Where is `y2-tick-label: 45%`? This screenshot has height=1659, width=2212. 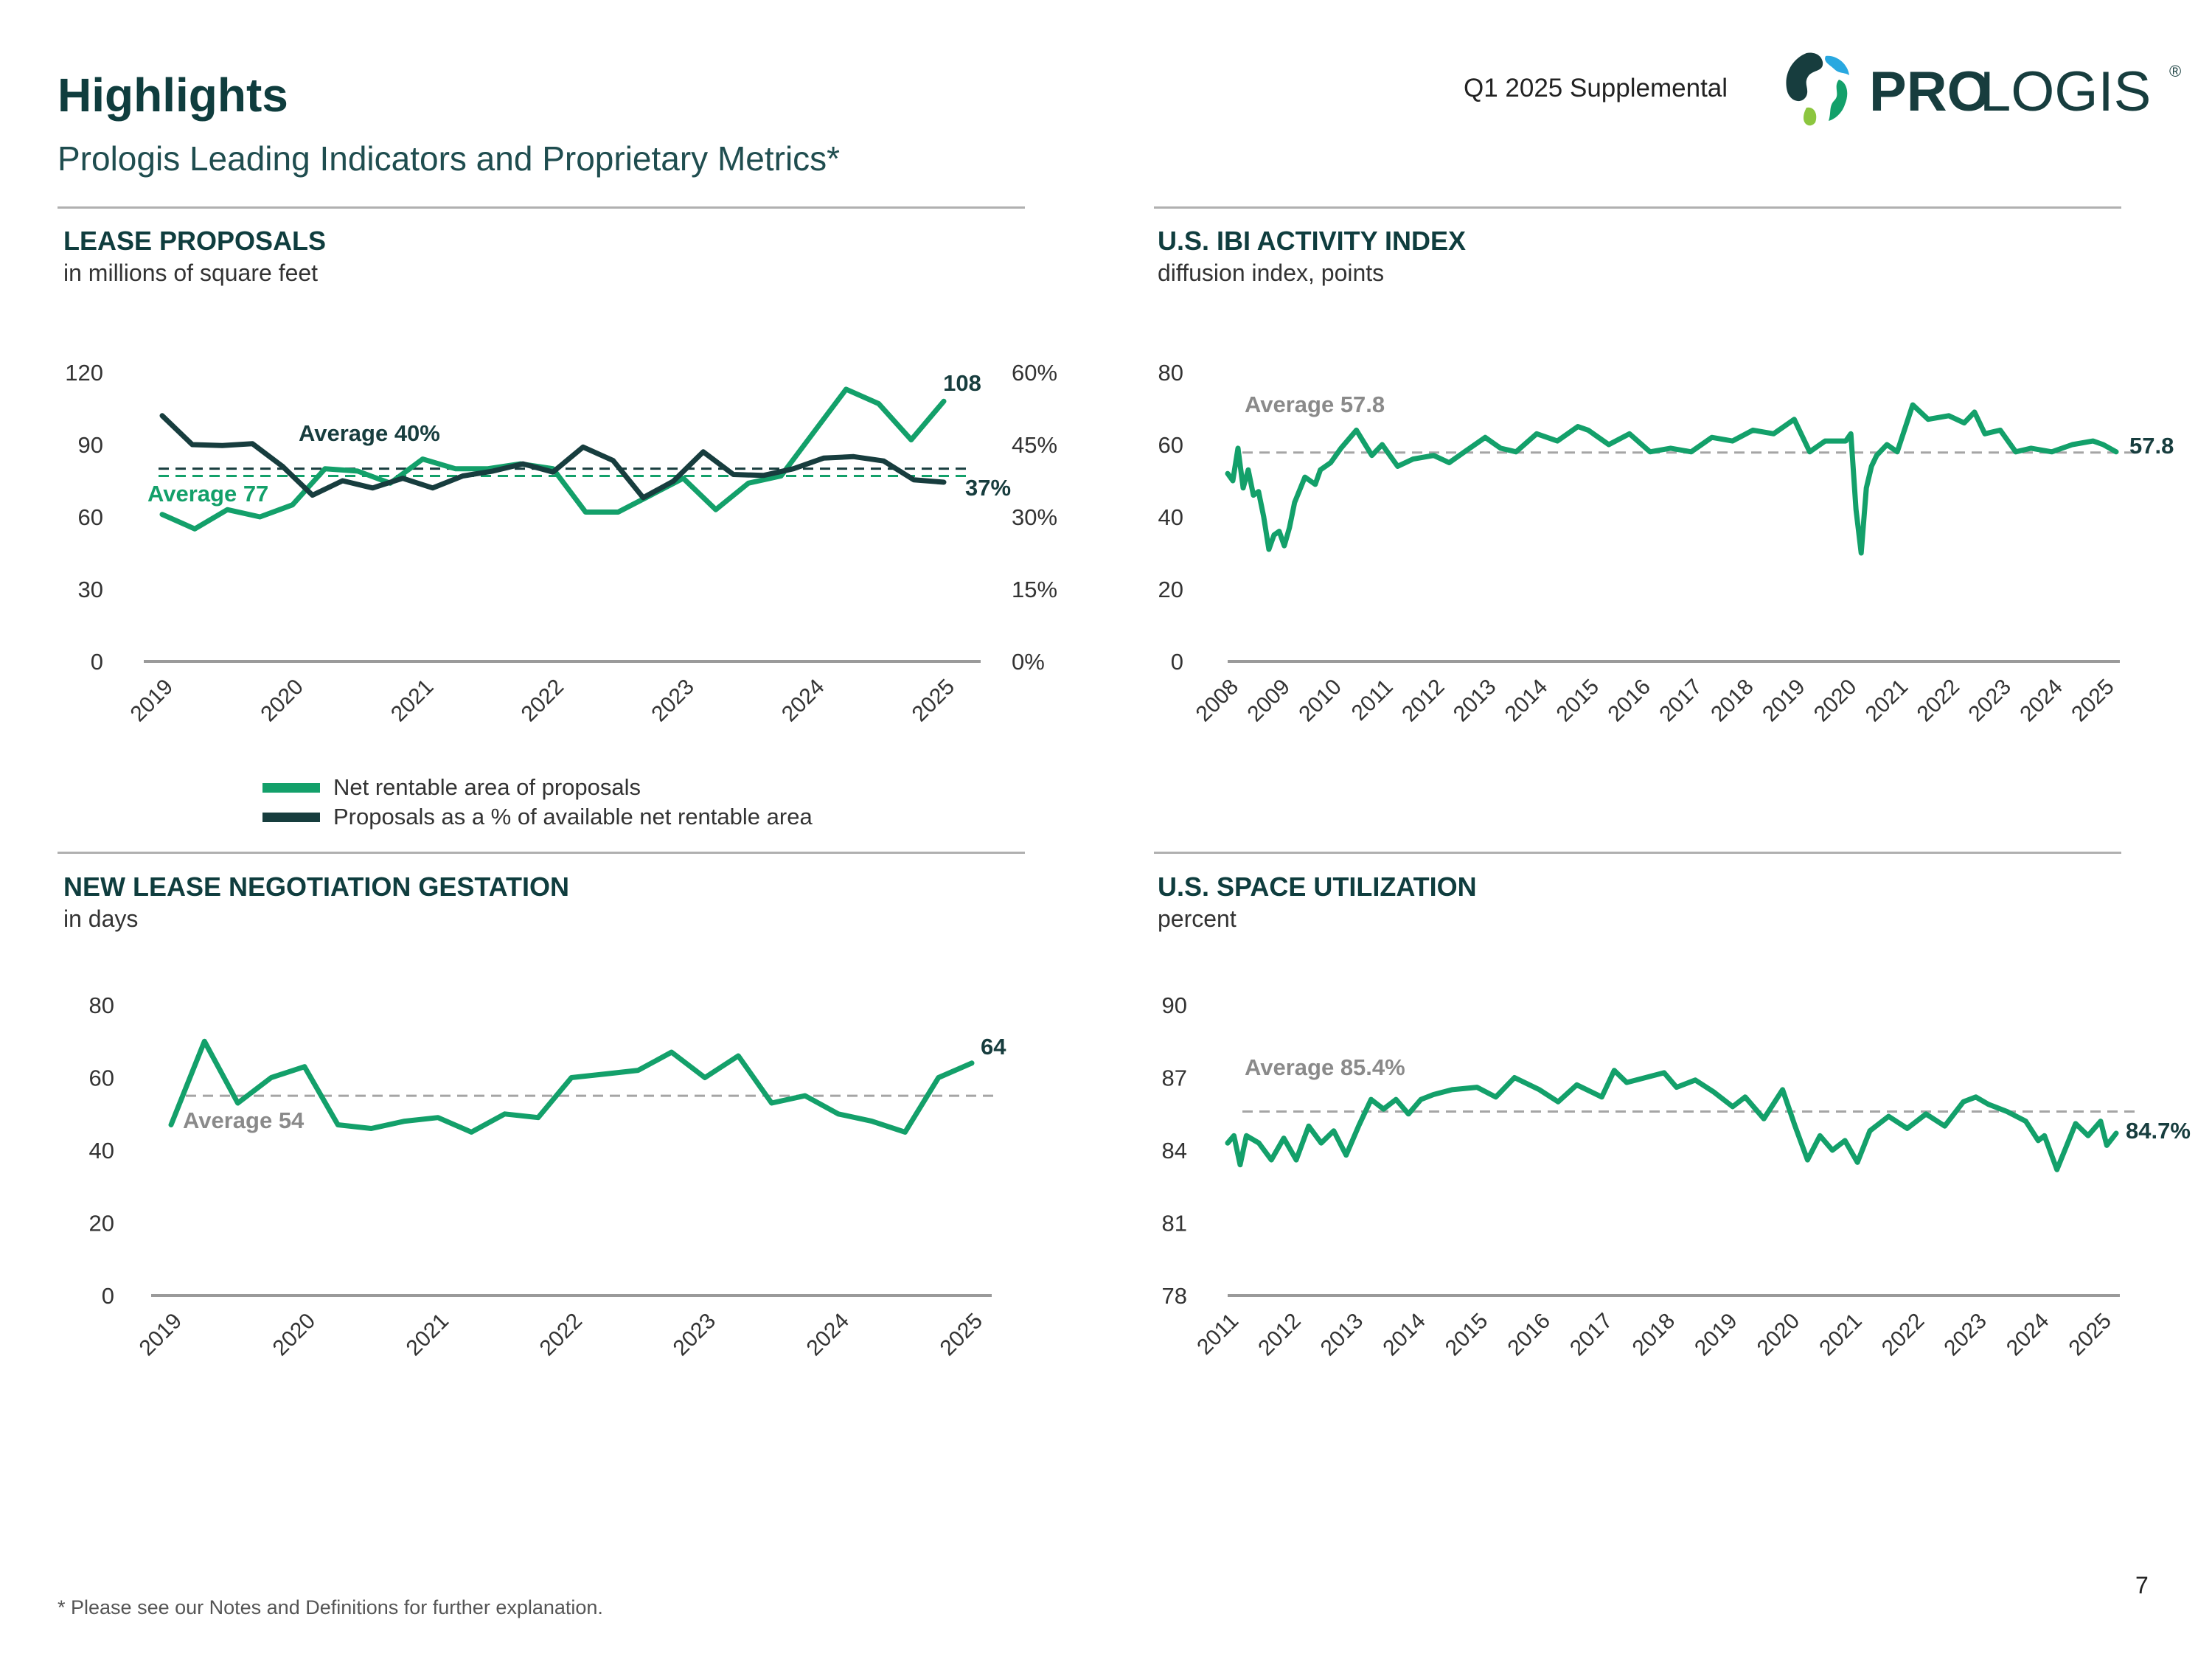
y2-tick-label: 45% is located at coordinates (1034, 445).